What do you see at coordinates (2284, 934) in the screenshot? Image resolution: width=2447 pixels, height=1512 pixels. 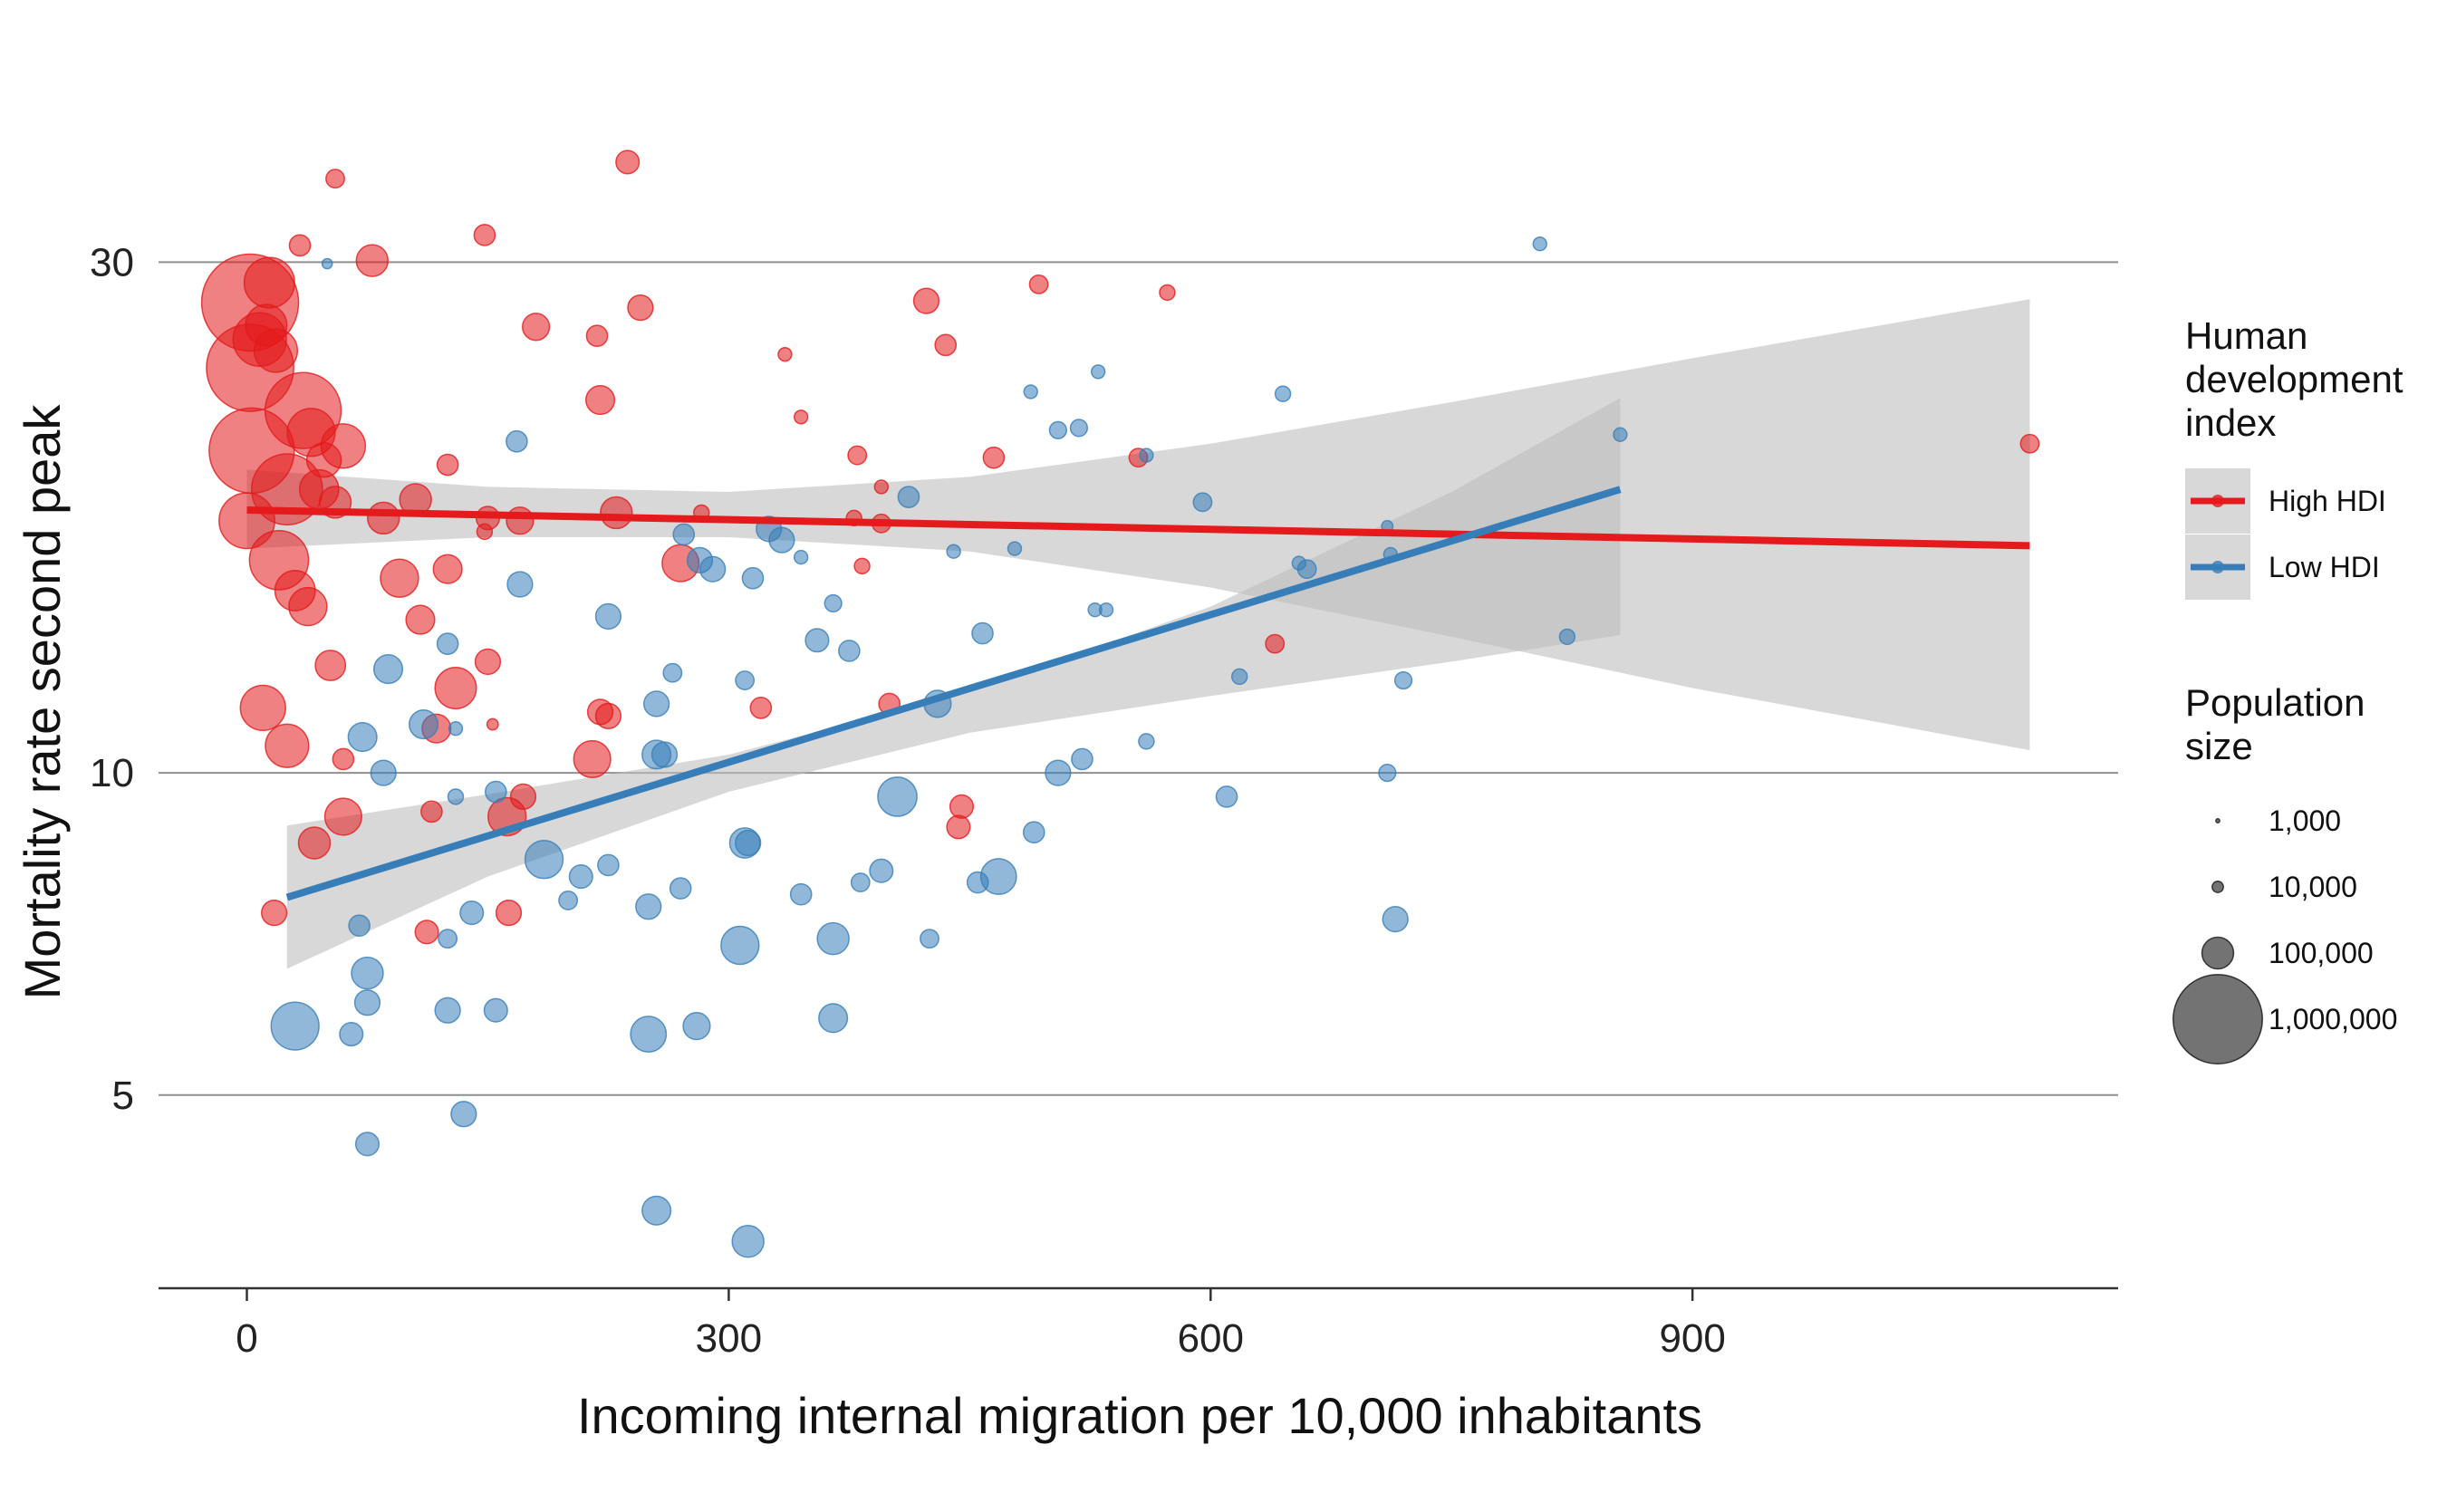 I see `legend-size-keys: 1,000 10,000 100,000 1,000,000` at bounding box center [2284, 934].